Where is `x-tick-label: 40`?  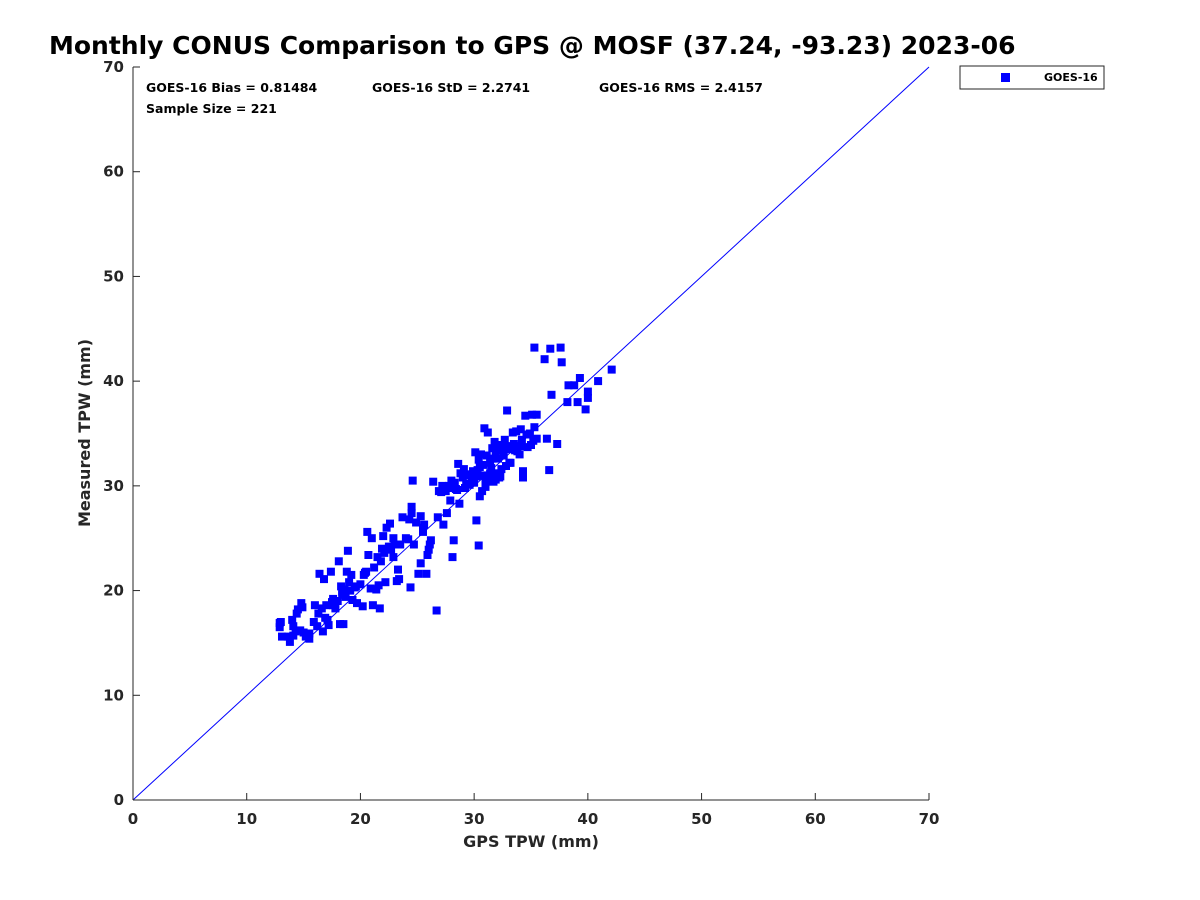
x-tick-label: 40 is located at coordinates (587, 819).